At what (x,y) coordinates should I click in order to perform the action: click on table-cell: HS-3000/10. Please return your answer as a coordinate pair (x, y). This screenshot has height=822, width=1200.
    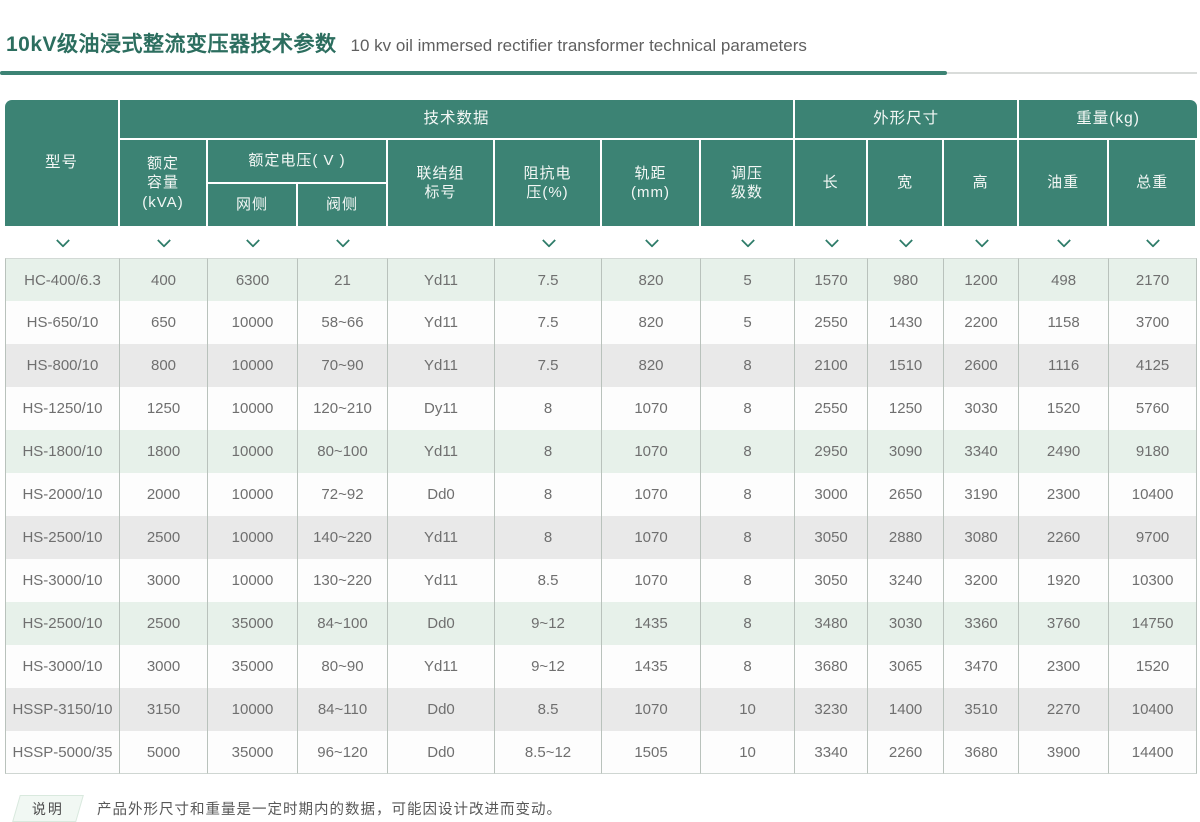
    Looking at the image, I should click on (62, 666).